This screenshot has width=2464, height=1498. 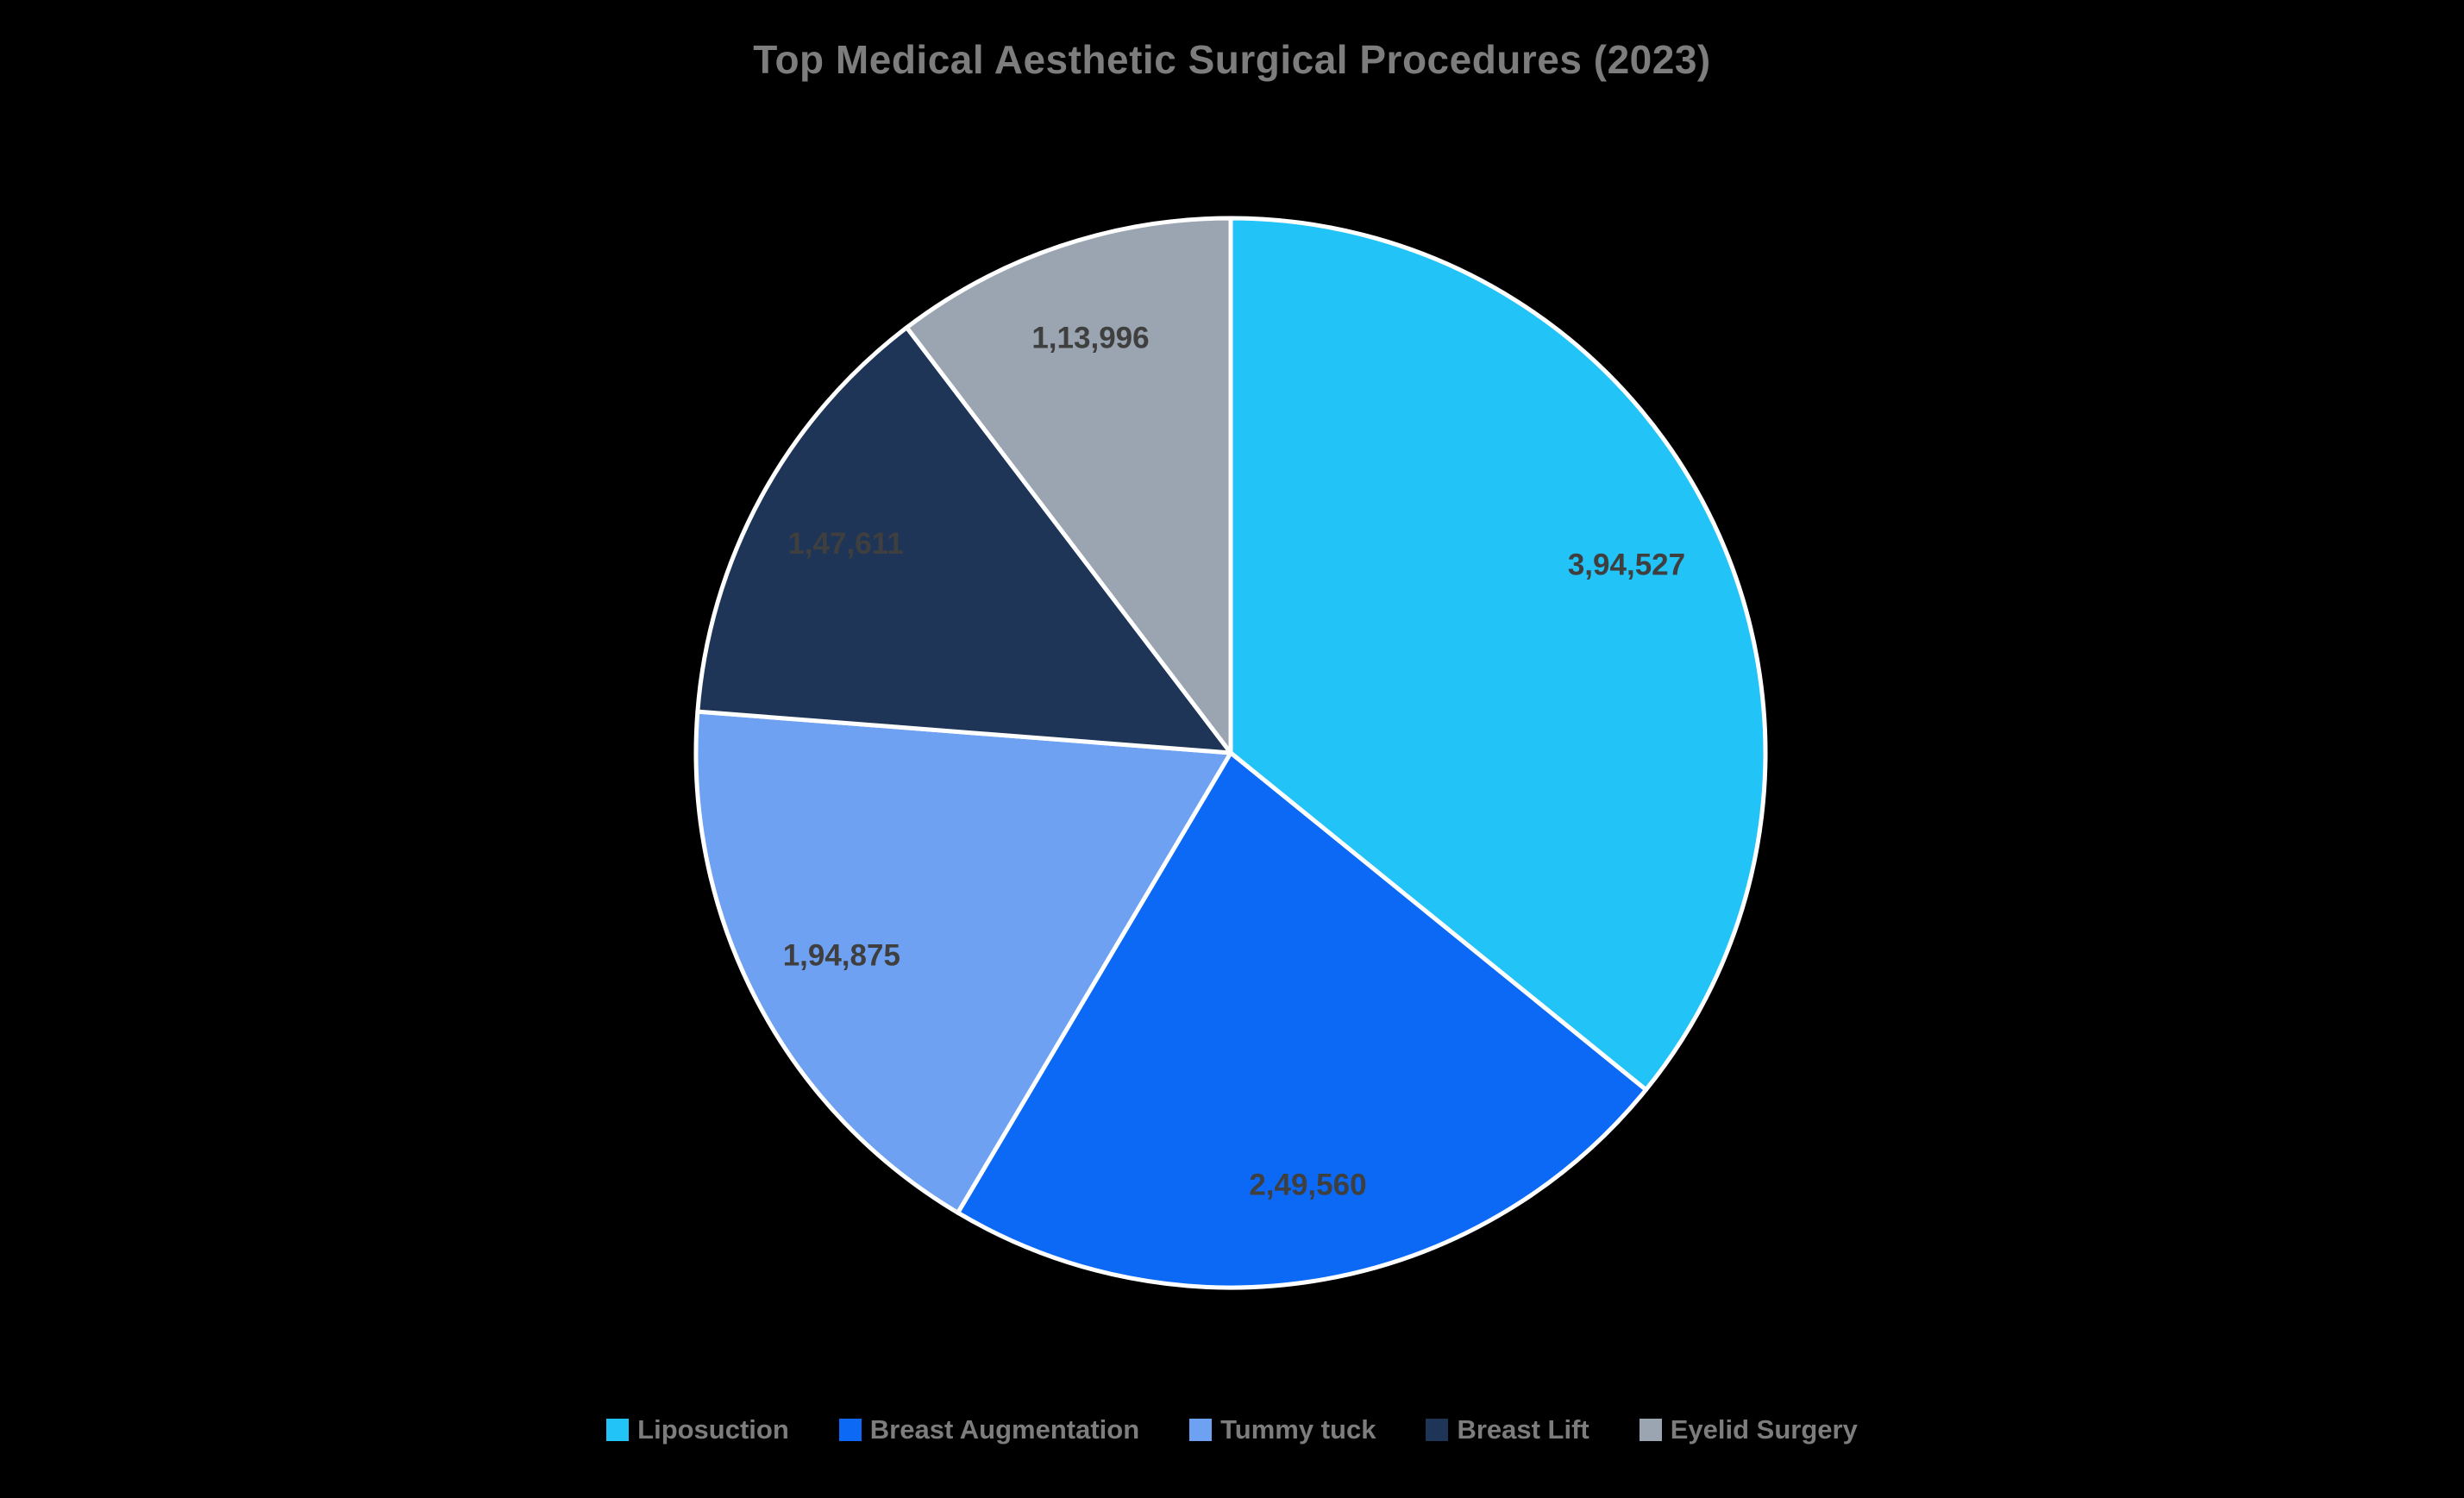 I want to click on legend-item-liposuction: Liposuction, so click(x=698, y=1429).